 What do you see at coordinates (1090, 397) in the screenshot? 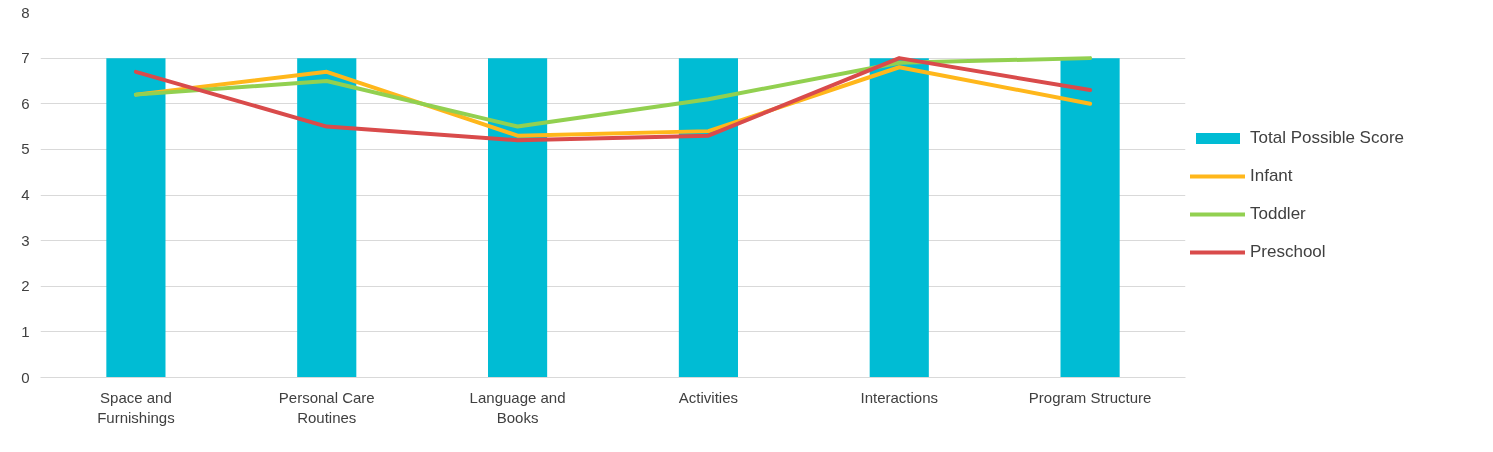
I see `x-tick-label: Program Structure` at bounding box center [1090, 397].